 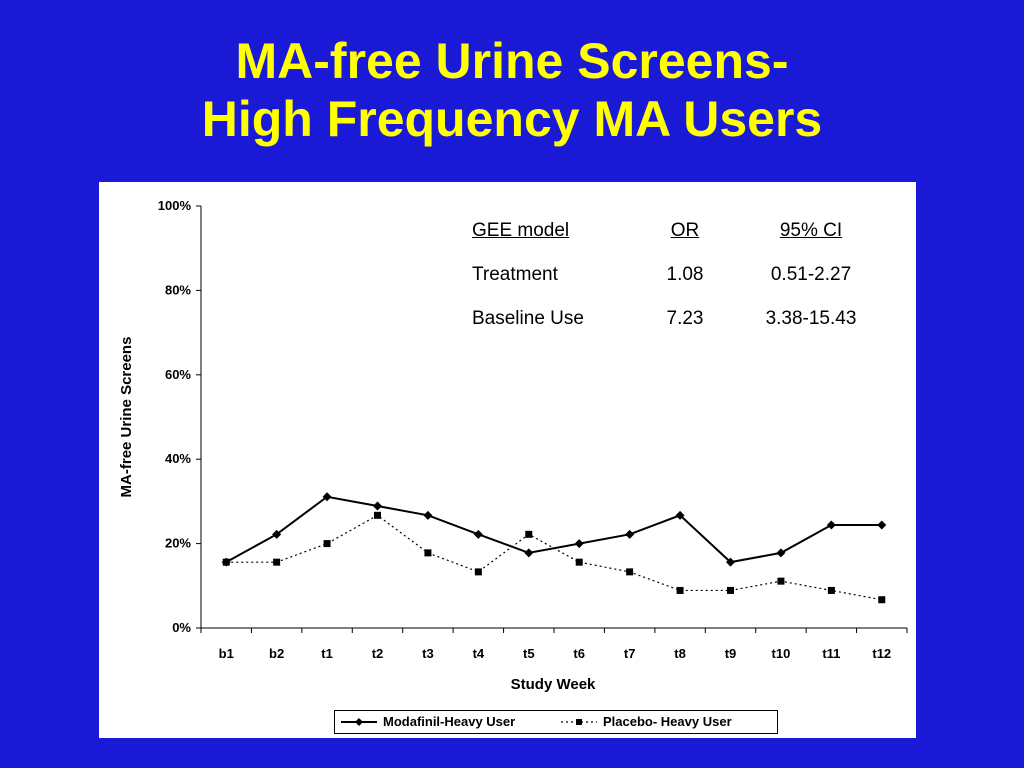 I want to click on table-cell-label: Treatment, so click(x=515, y=274).